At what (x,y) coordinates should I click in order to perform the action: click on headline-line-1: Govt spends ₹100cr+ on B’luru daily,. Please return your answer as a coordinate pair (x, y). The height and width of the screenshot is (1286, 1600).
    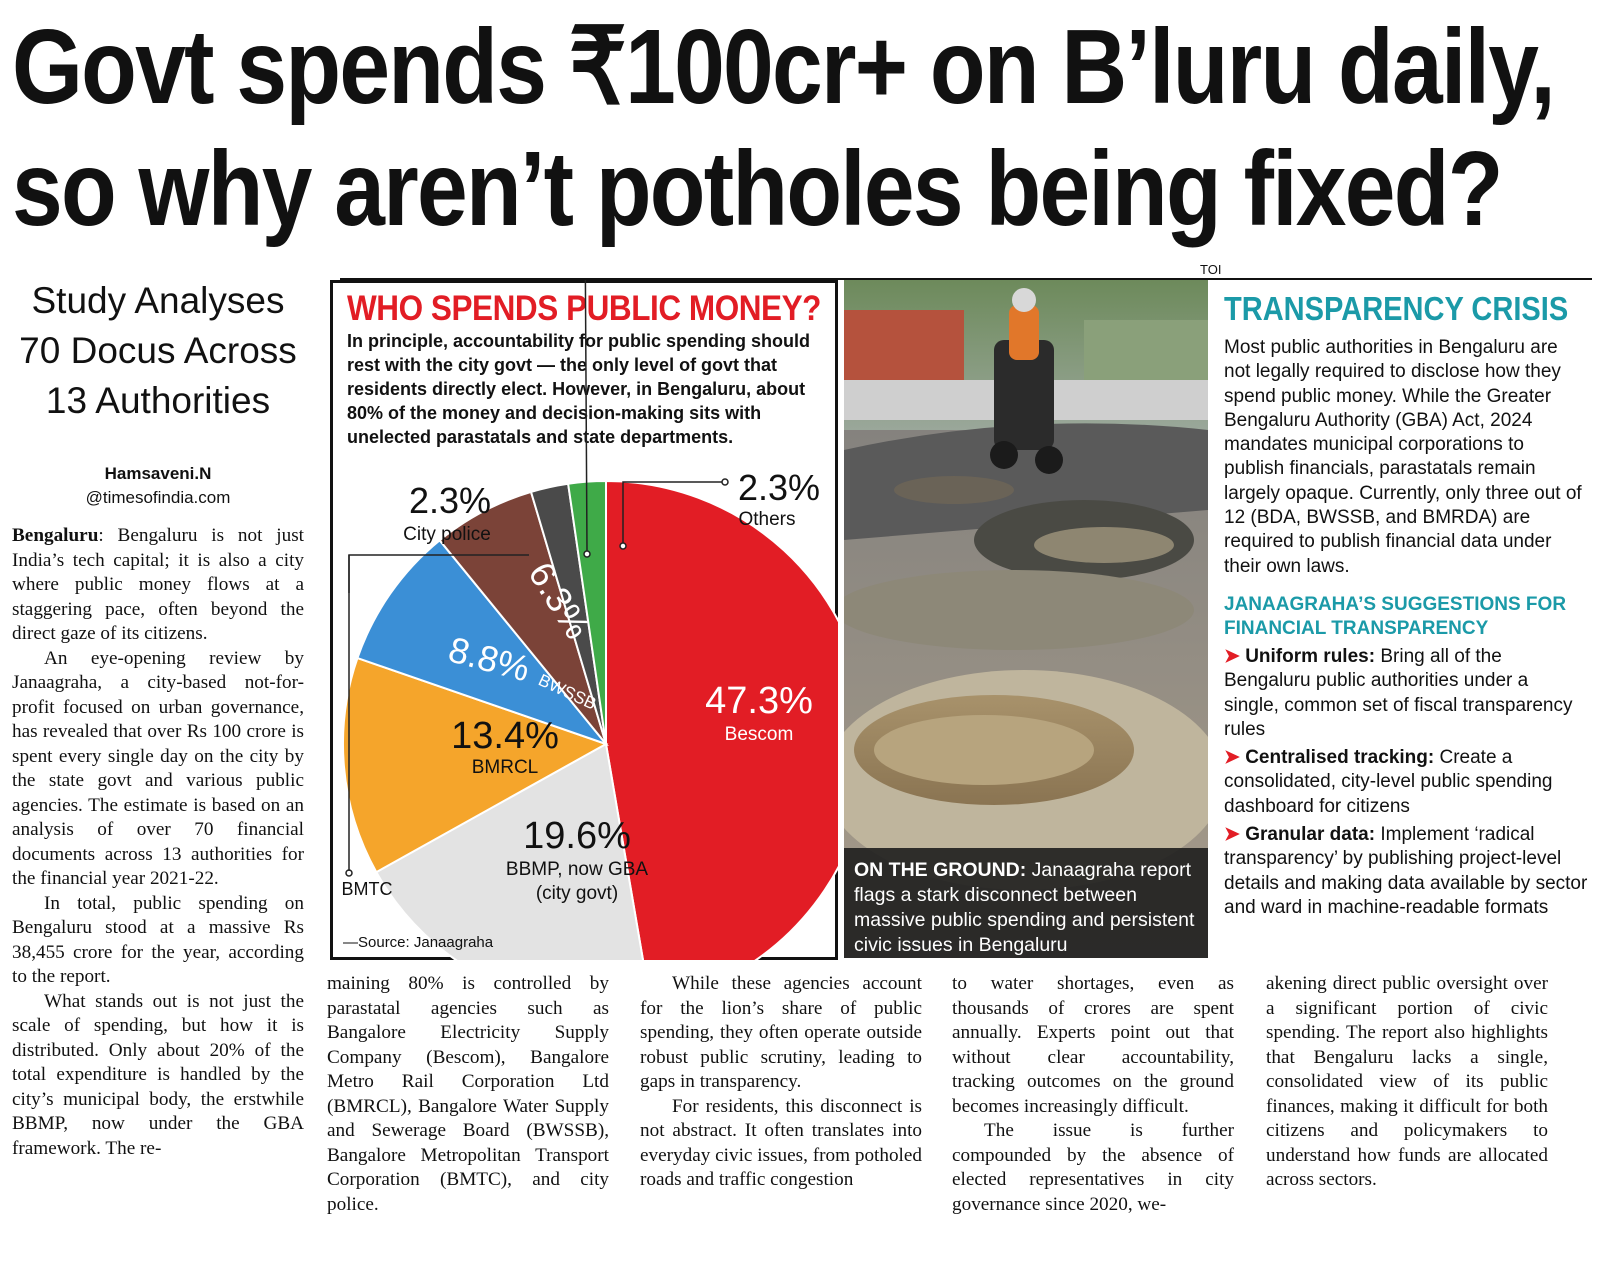
    Looking at the image, I should click on (784, 67).